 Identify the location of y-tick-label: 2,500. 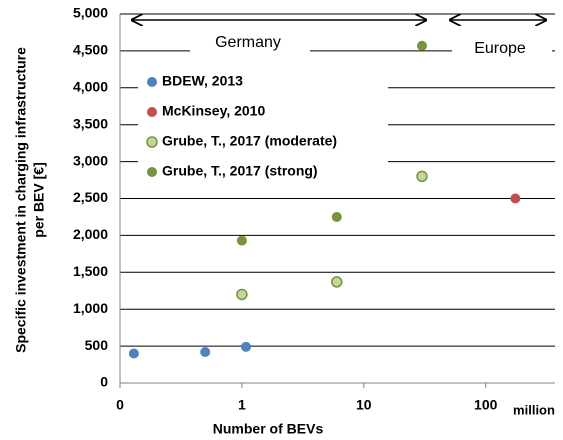
(90, 197).